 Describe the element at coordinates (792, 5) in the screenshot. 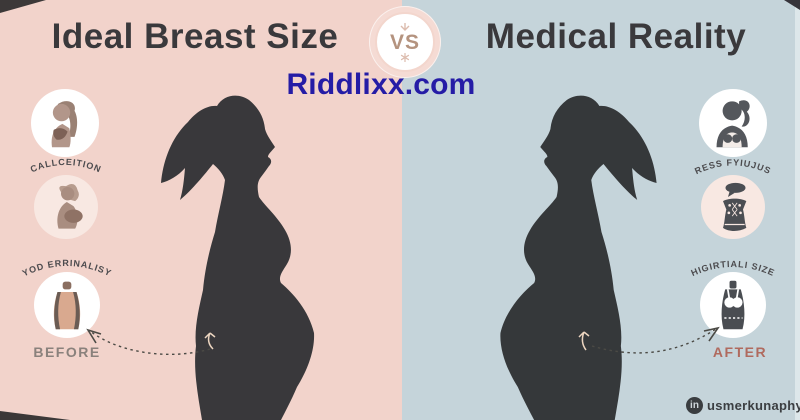

I see `corner-artifact-top-right` at that location.